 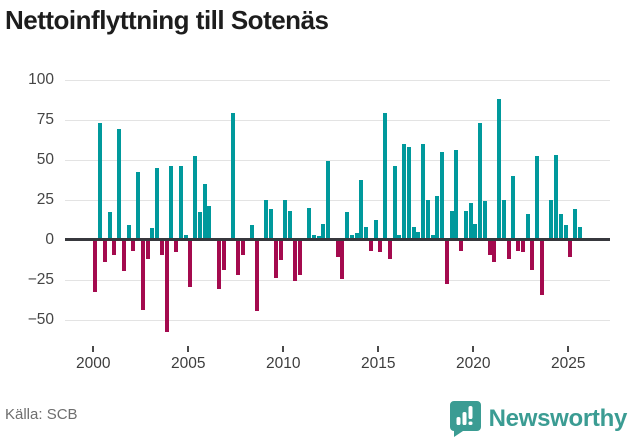 What do you see at coordinates (49, 239) in the screenshot?
I see `y-axis-tick-label: 0` at bounding box center [49, 239].